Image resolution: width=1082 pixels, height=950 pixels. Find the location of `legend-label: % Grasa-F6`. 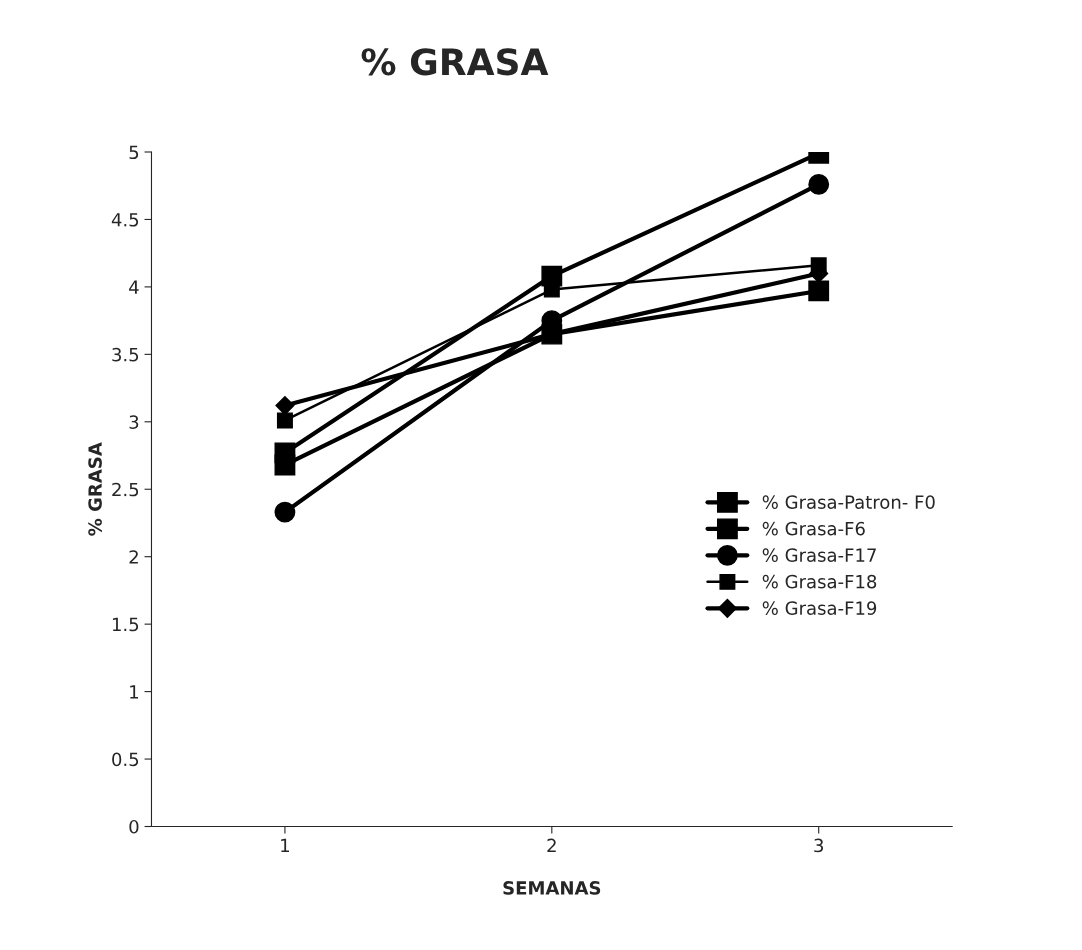

legend-label: % Grasa-F6 is located at coordinates (813, 528).